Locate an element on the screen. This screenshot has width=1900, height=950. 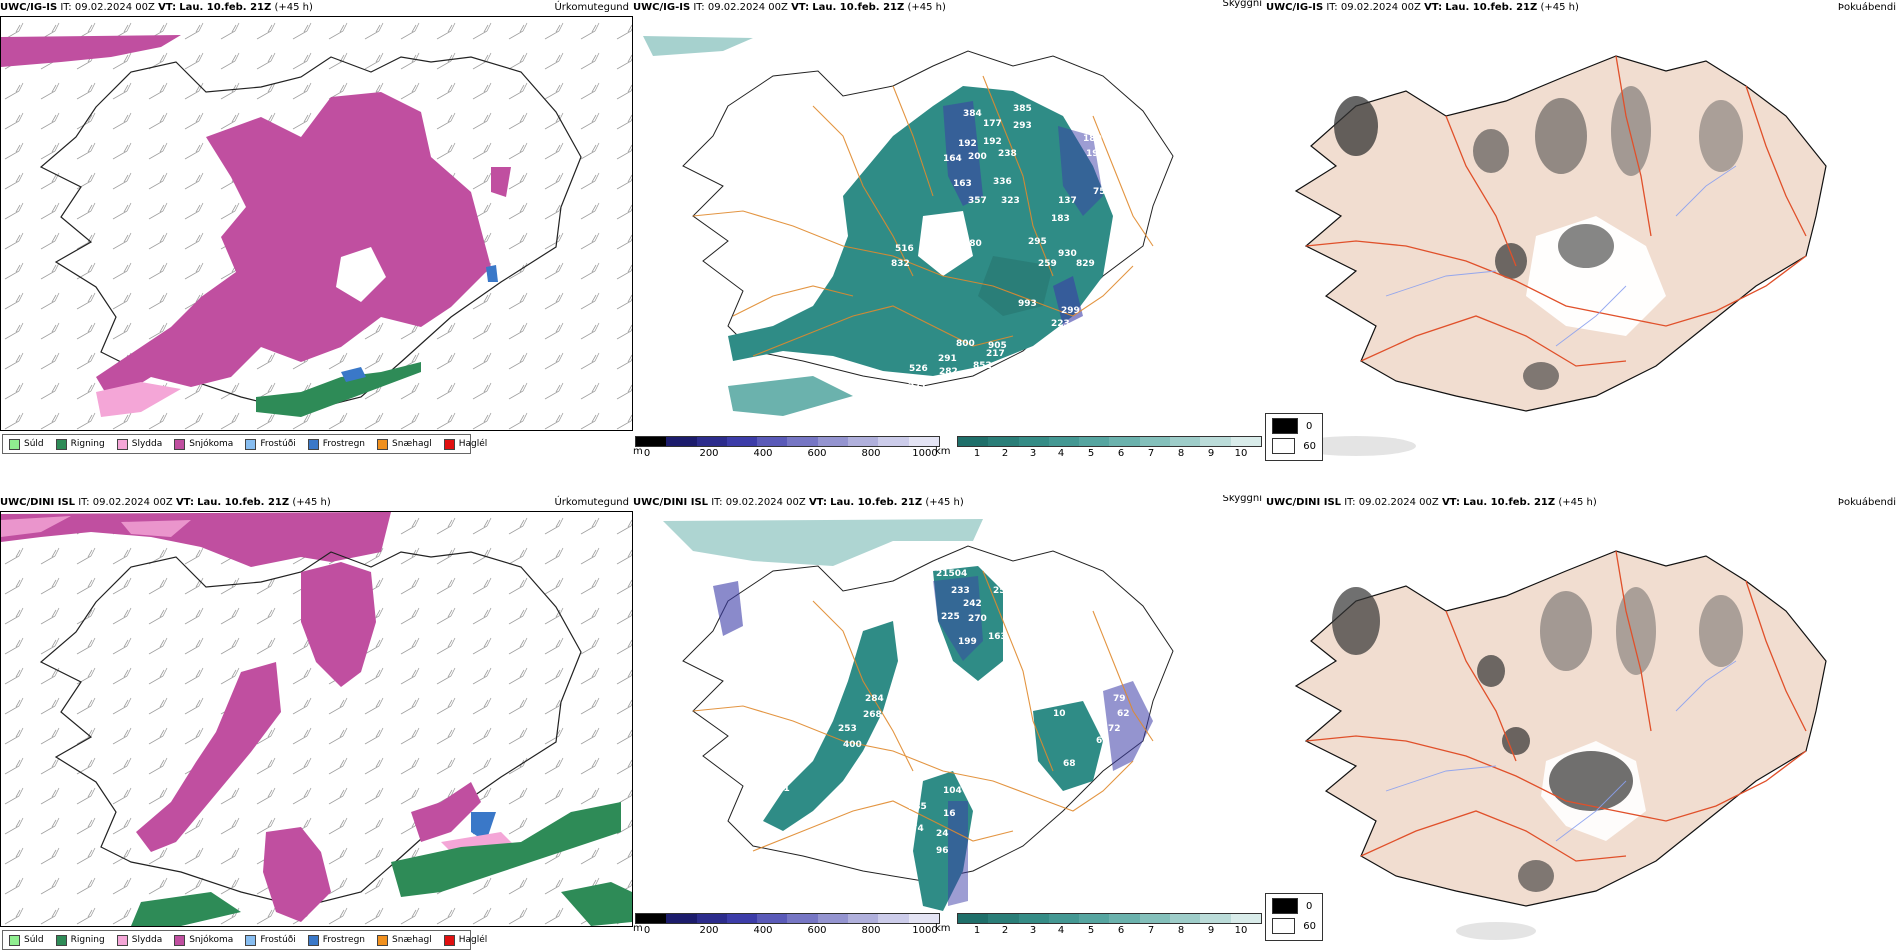
vis-label: 10 is located at coordinates (1059, 714).